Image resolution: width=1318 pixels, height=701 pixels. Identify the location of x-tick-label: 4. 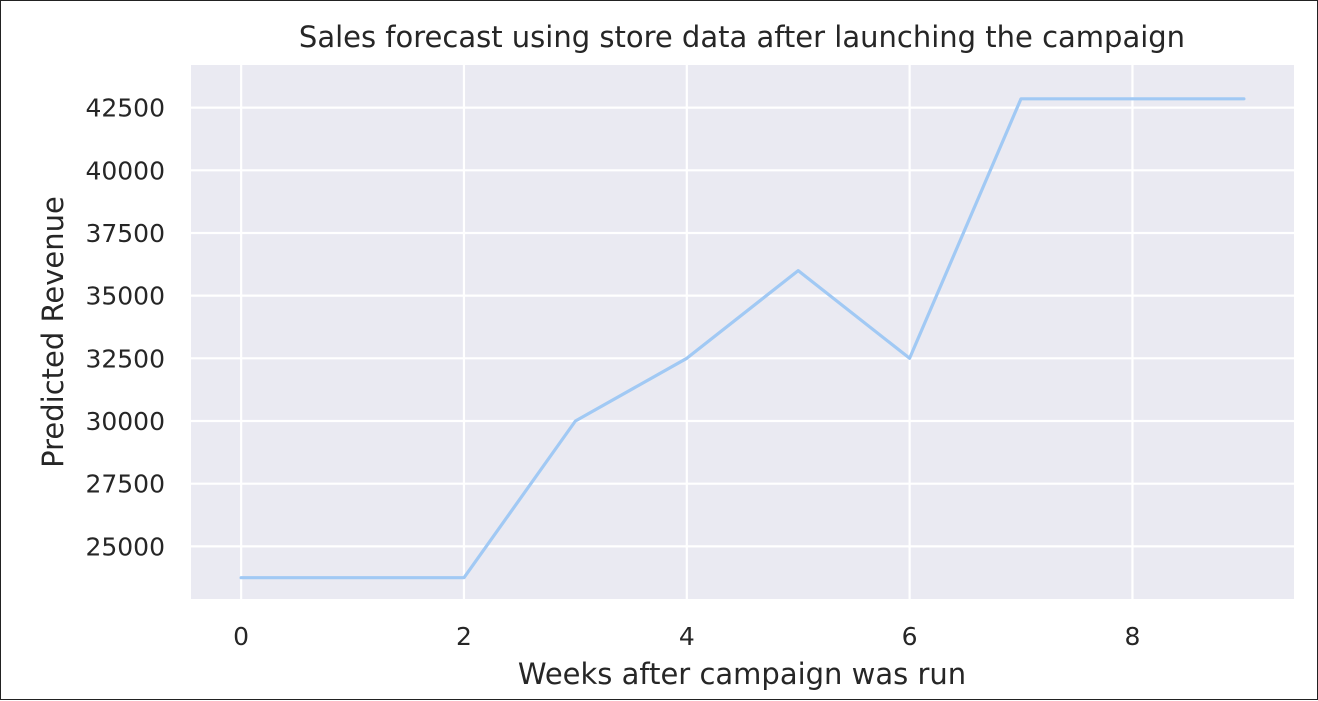
(687, 636).